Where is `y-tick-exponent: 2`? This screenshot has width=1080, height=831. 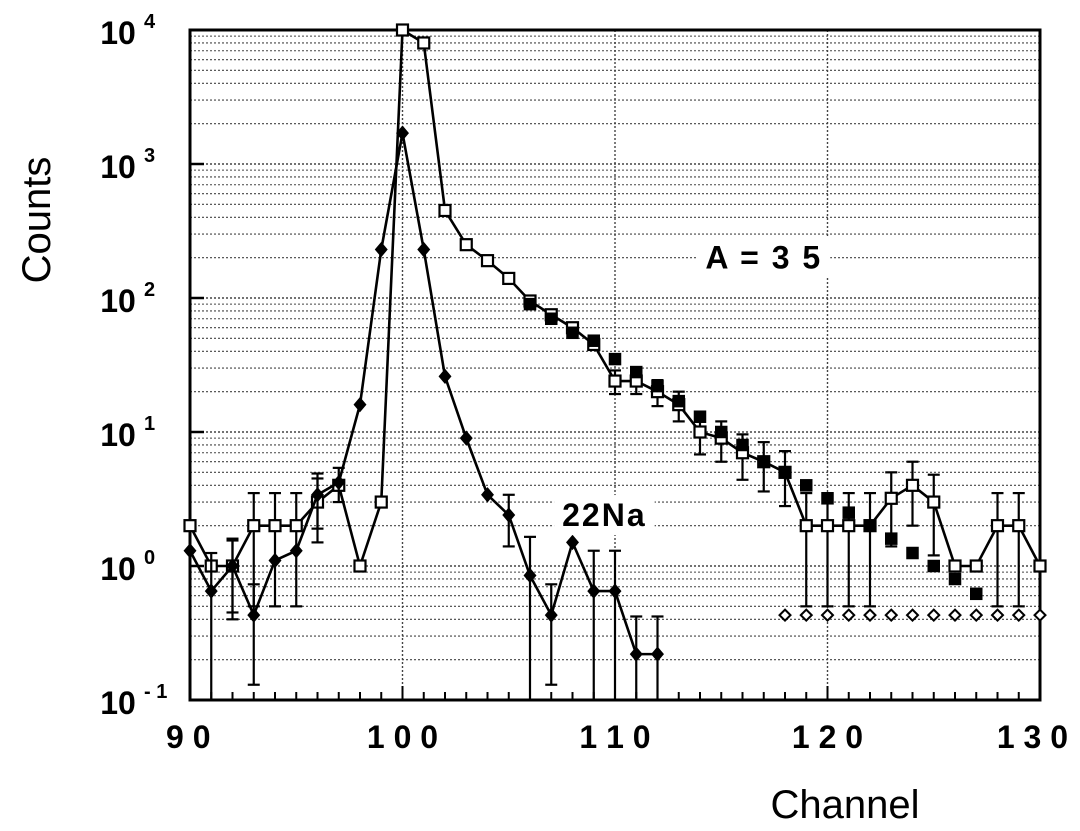 y-tick-exponent: 2 is located at coordinates (149, 290).